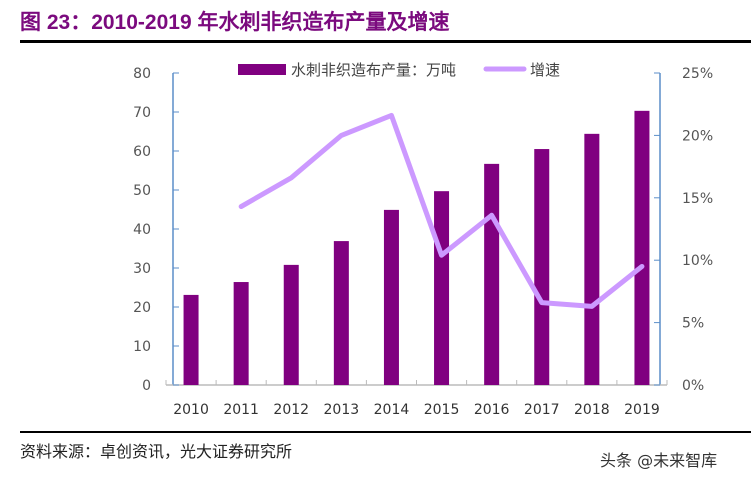  Describe the element at coordinates (492, 274) in the screenshot. I see `bar-2016` at that location.